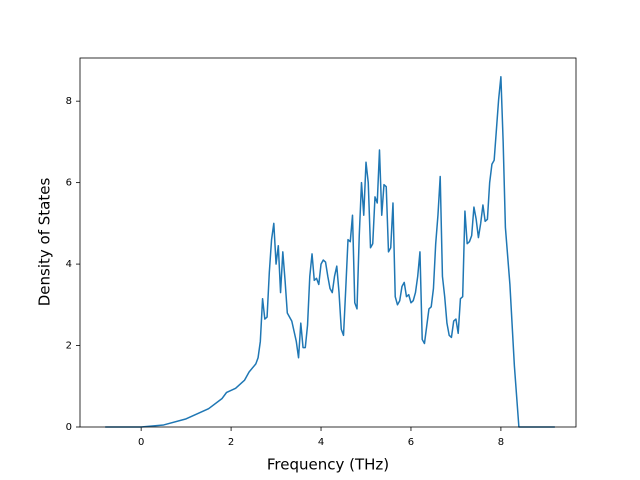 This screenshot has width=640, height=480. Describe the element at coordinates (69, 183) in the screenshot. I see `y-tick-label: 6` at that location.